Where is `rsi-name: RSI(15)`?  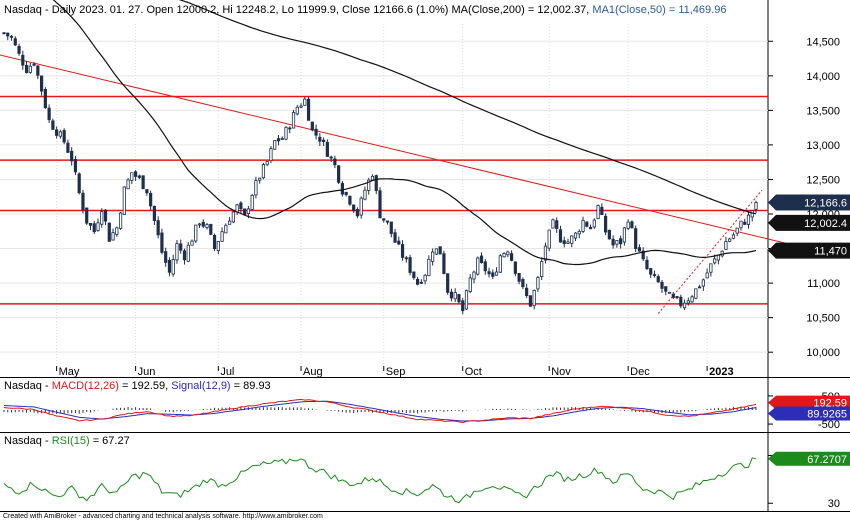 rsi-name: RSI(15) is located at coordinates (71, 441).